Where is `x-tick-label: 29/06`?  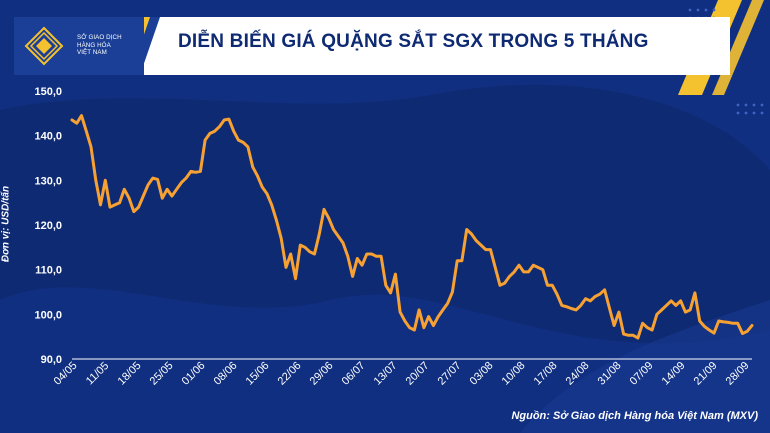
x-tick-label: 29/06 is located at coordinates (322, 374).